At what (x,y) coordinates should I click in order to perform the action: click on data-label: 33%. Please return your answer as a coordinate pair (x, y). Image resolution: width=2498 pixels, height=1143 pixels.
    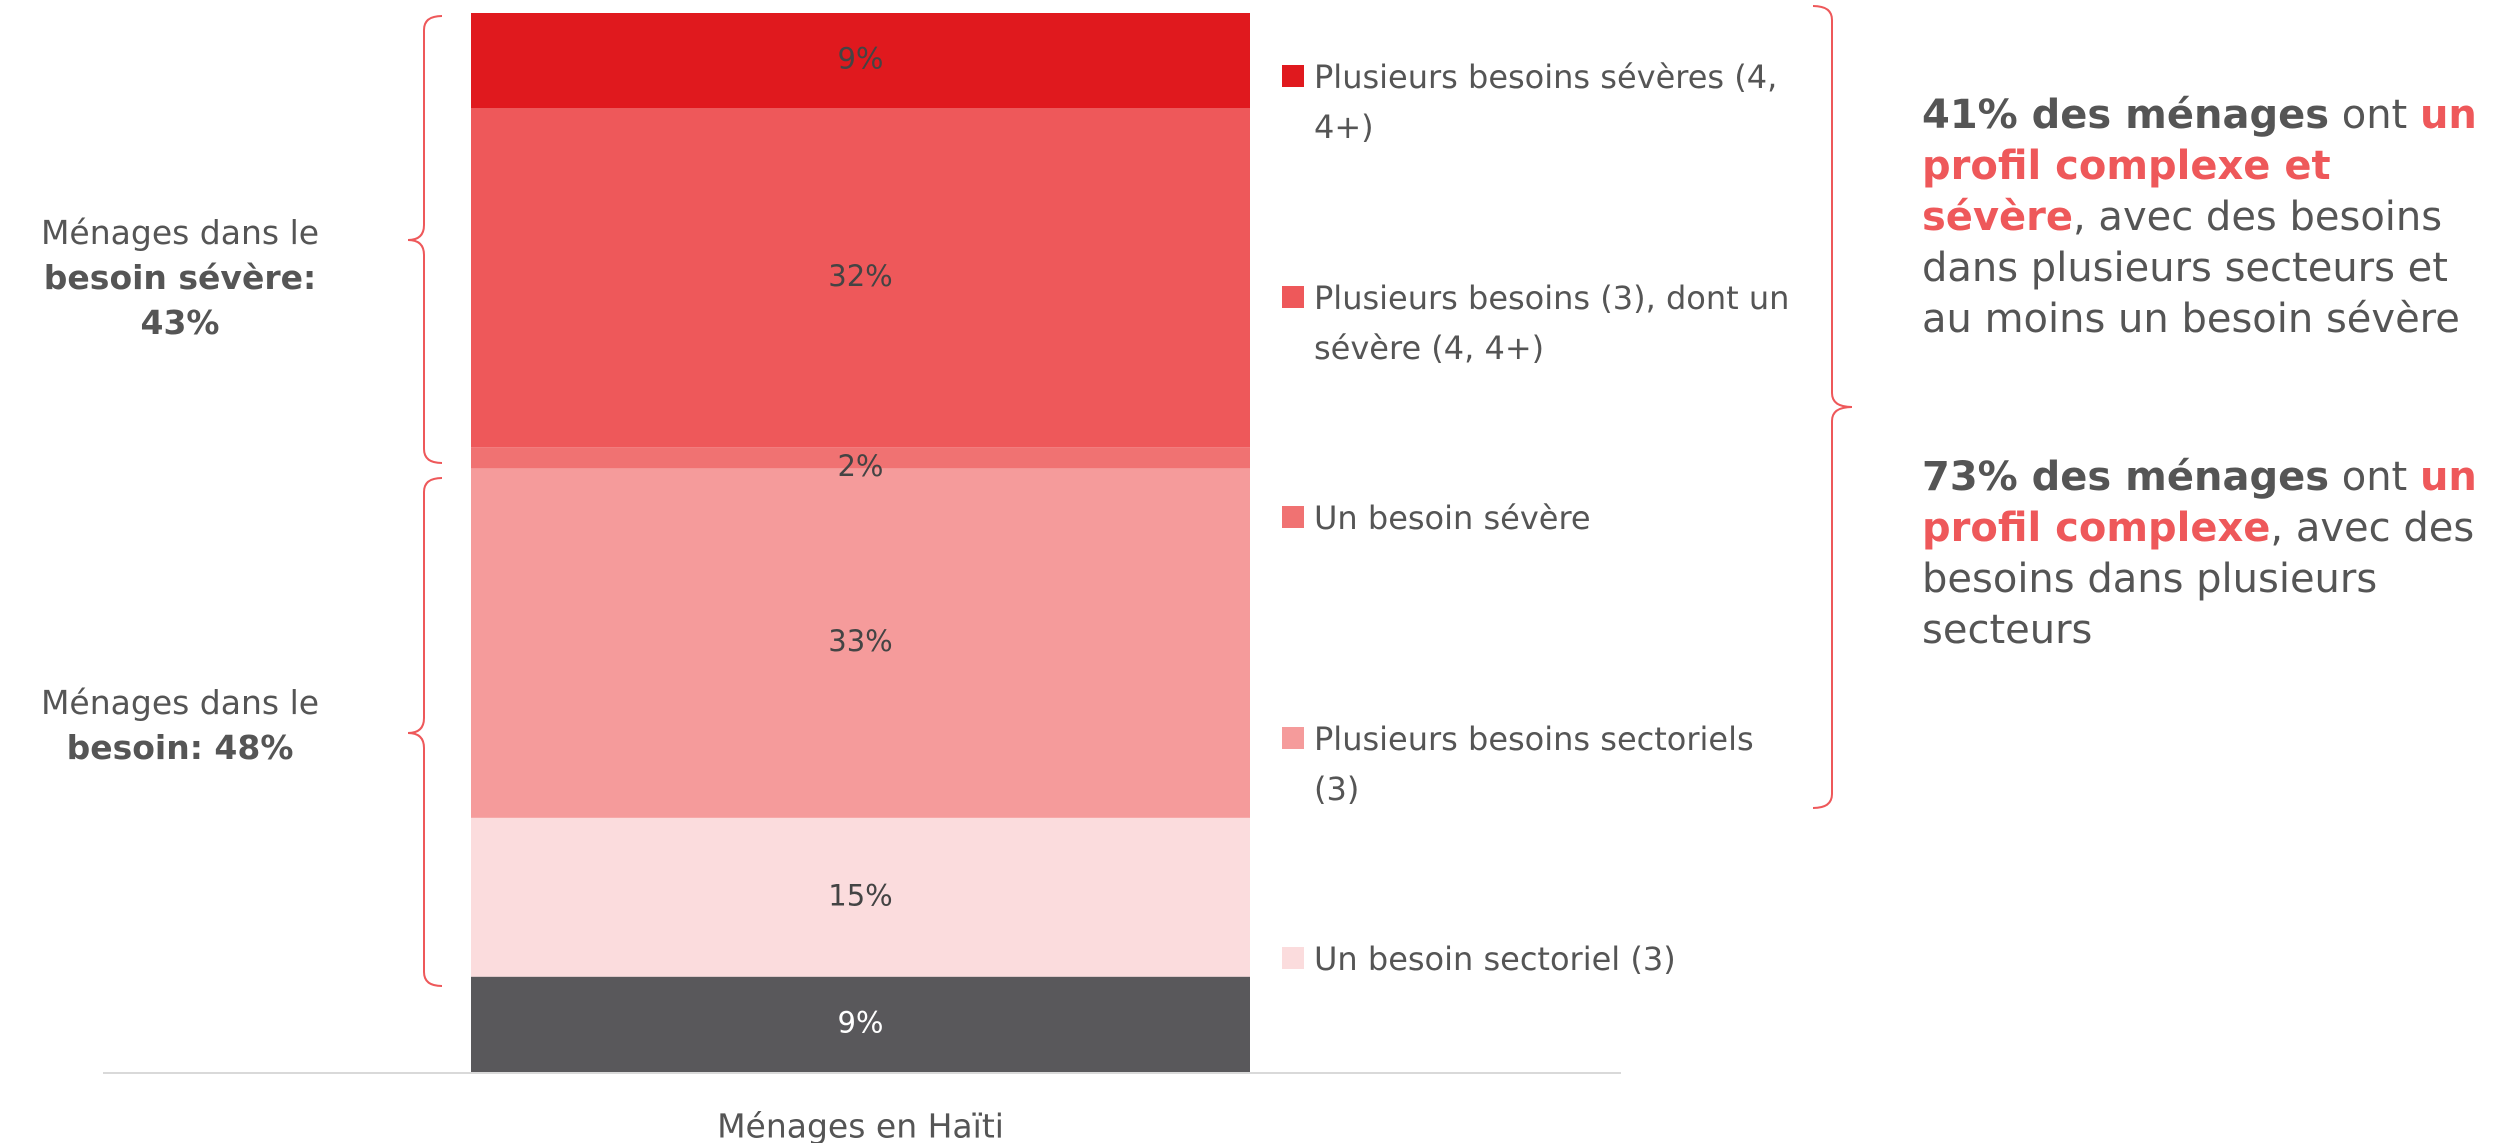
    Looking at the image, I should click on (860, 641).